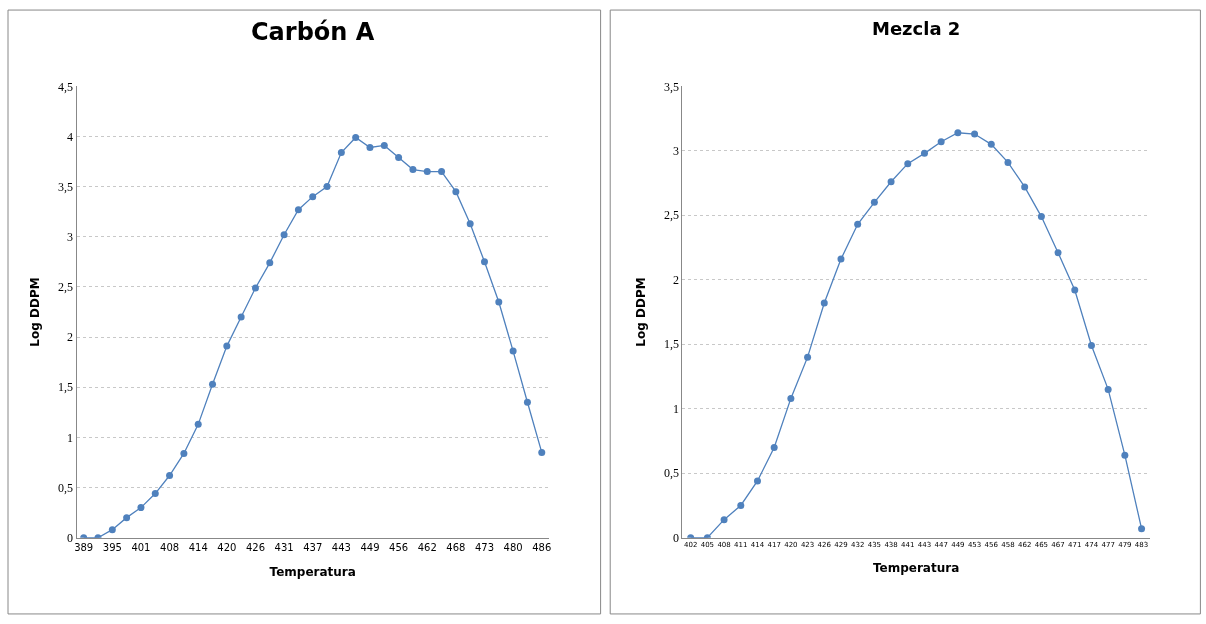 The image size is (1206, 624). Describe the element at coordinates (170, 547) in the screenshot. I see `x-tick-label: 408` at that location.